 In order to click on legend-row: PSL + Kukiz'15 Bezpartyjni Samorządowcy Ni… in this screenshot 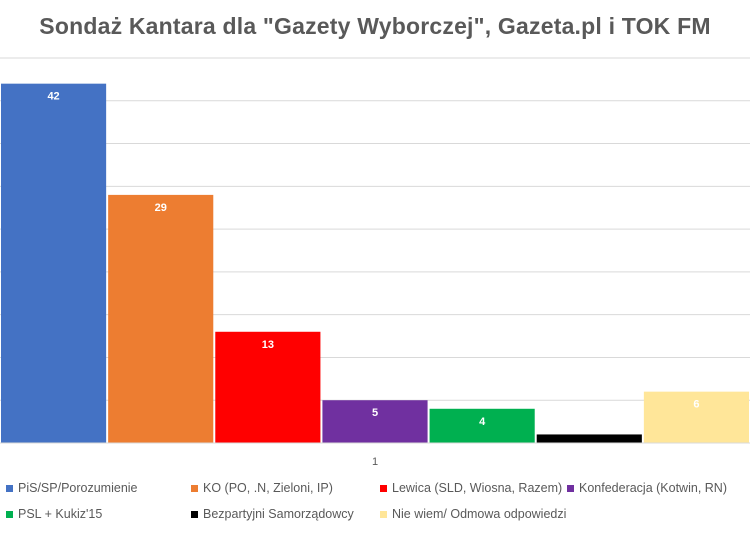, I will do `click(378, 520)`.